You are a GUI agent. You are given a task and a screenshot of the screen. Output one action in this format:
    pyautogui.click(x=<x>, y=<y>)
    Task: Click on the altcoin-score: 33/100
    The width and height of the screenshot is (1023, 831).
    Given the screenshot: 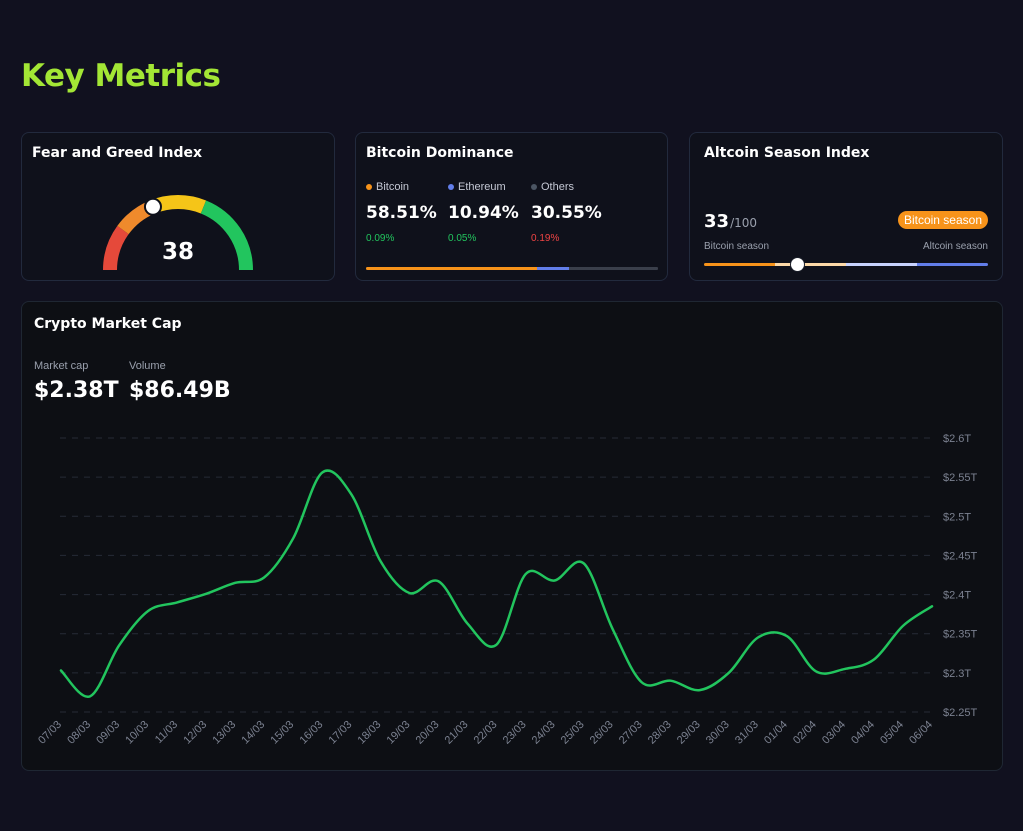 What is the action you would take?
    pyautogui.click(x=730, y=221)
    